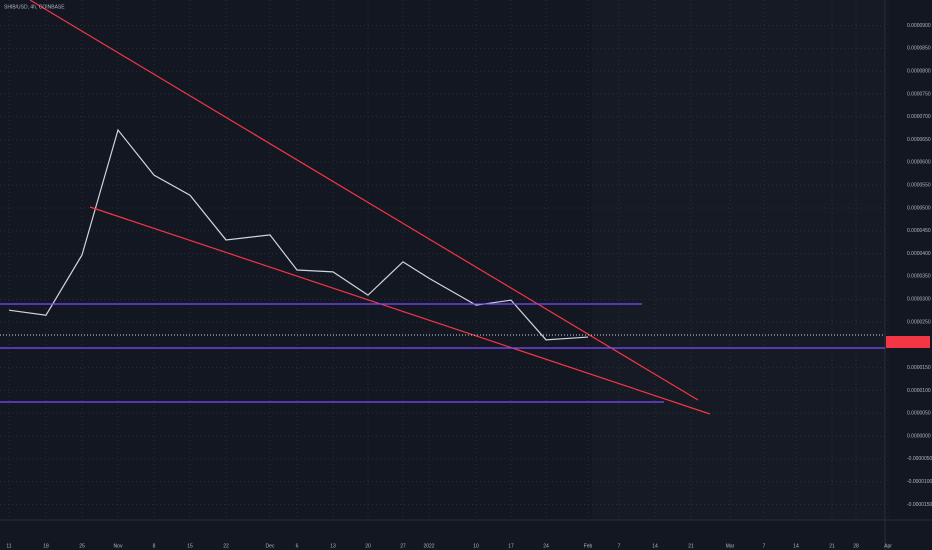  Describe the element at coordinates (190, 546) in the screenshot. I see `x-tick-label: 15` at that location.